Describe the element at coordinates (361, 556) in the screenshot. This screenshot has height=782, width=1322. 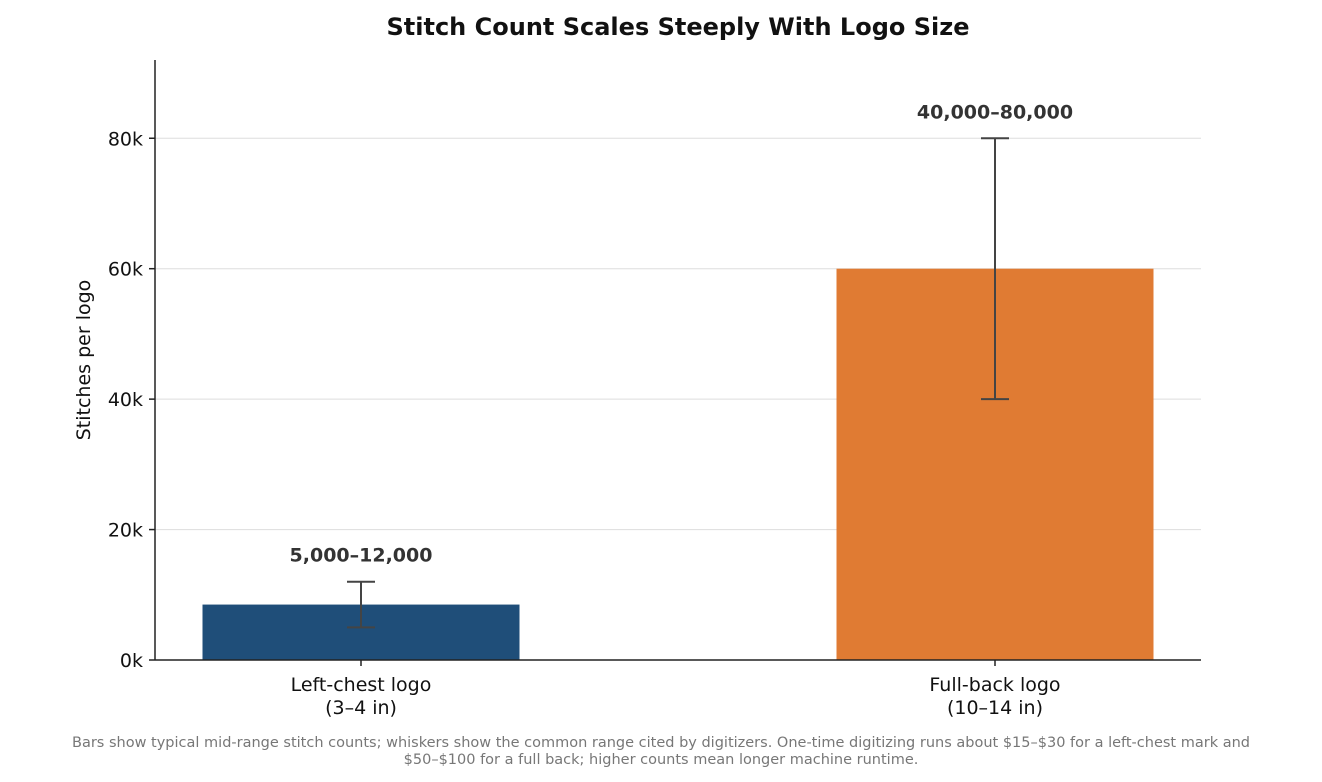
I see `data-label-0: 5,000–12,000` at that location.